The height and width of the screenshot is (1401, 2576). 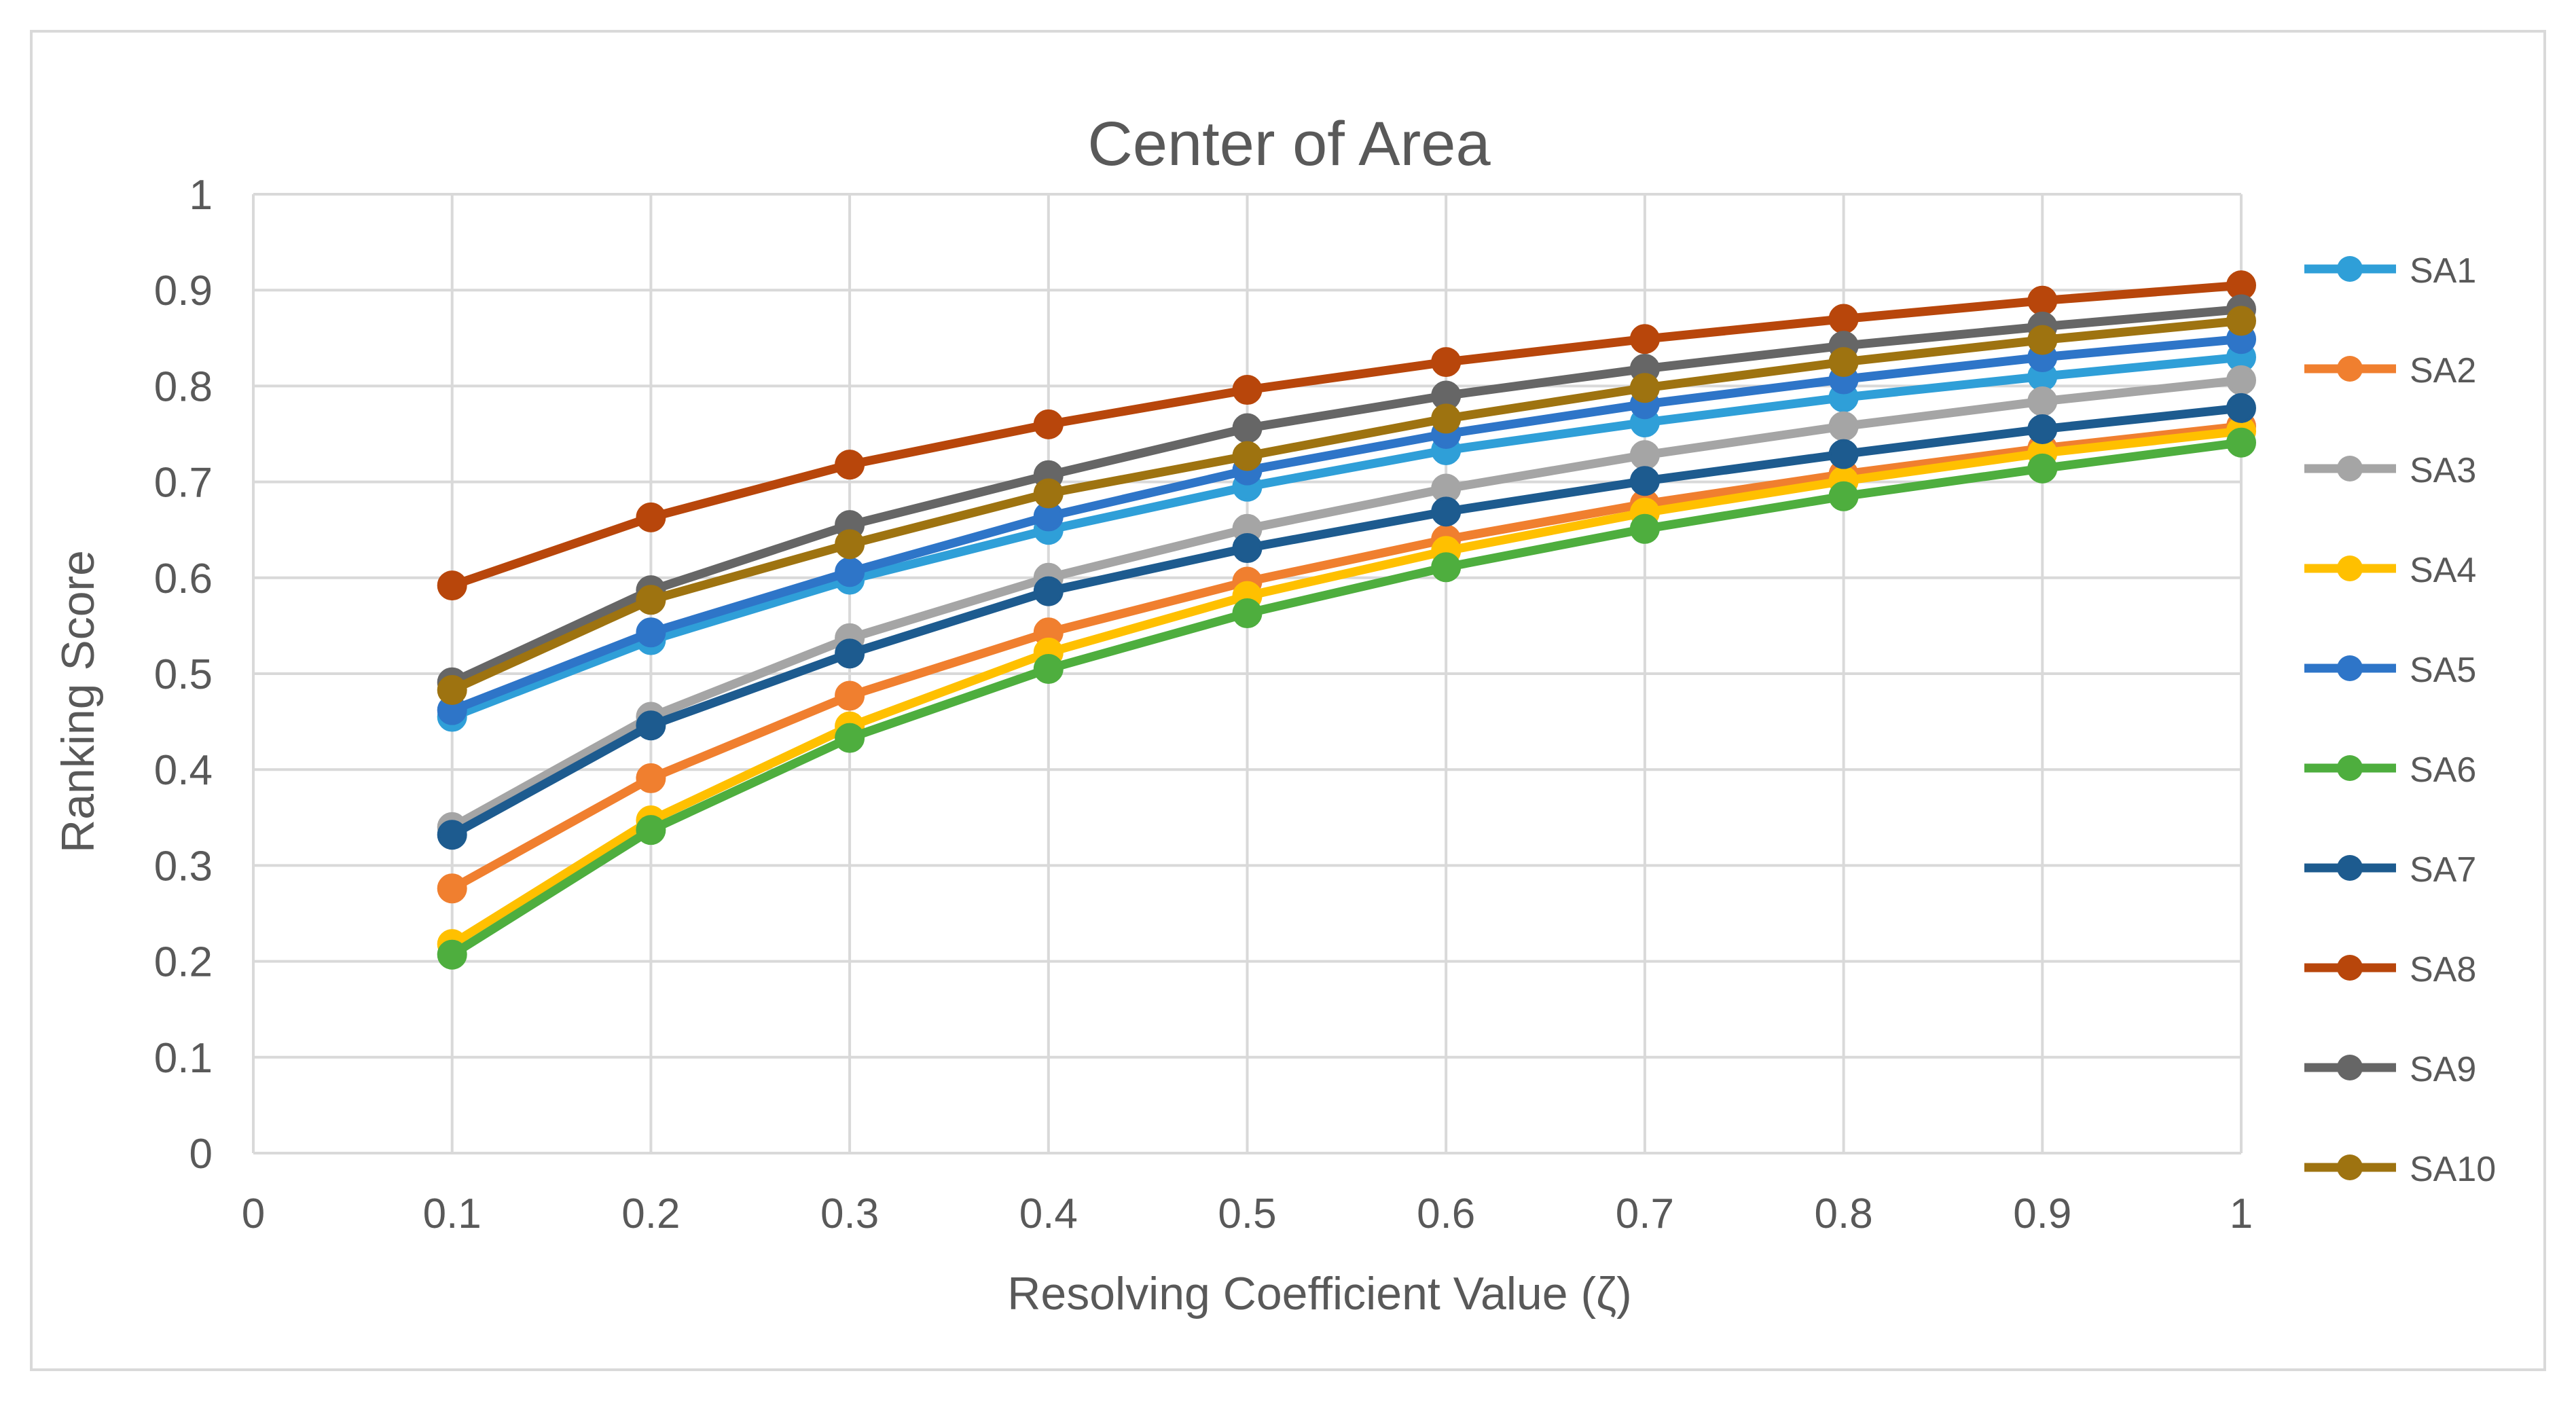 I want to click on legend-entry: SA5, so click(x=2390, y=671).